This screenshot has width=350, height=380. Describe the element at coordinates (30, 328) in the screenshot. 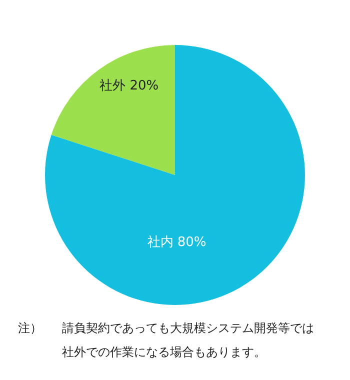

I see `text: 注）` at that location.